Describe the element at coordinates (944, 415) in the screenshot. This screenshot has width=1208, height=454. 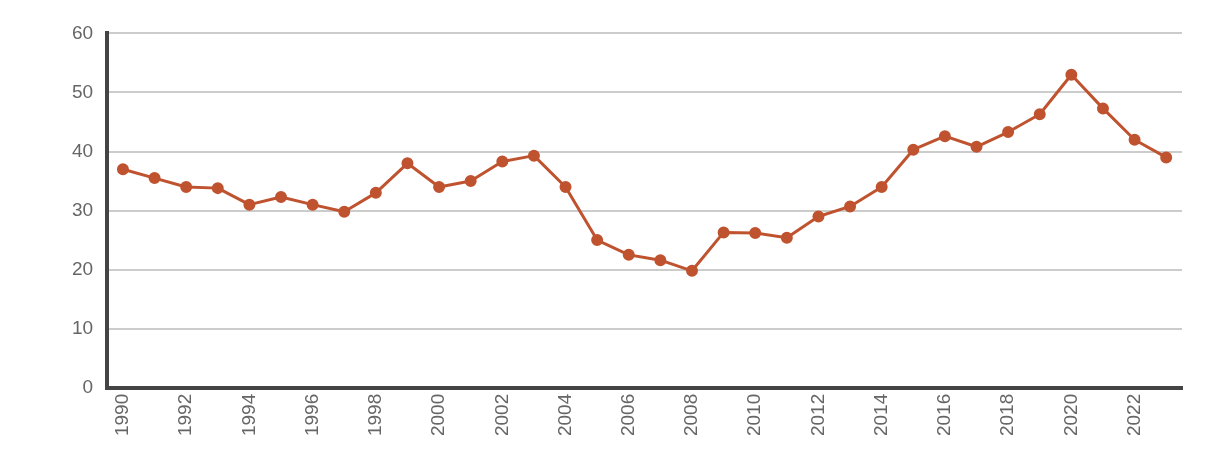
I see `x-tick-label: 2016` at that location.